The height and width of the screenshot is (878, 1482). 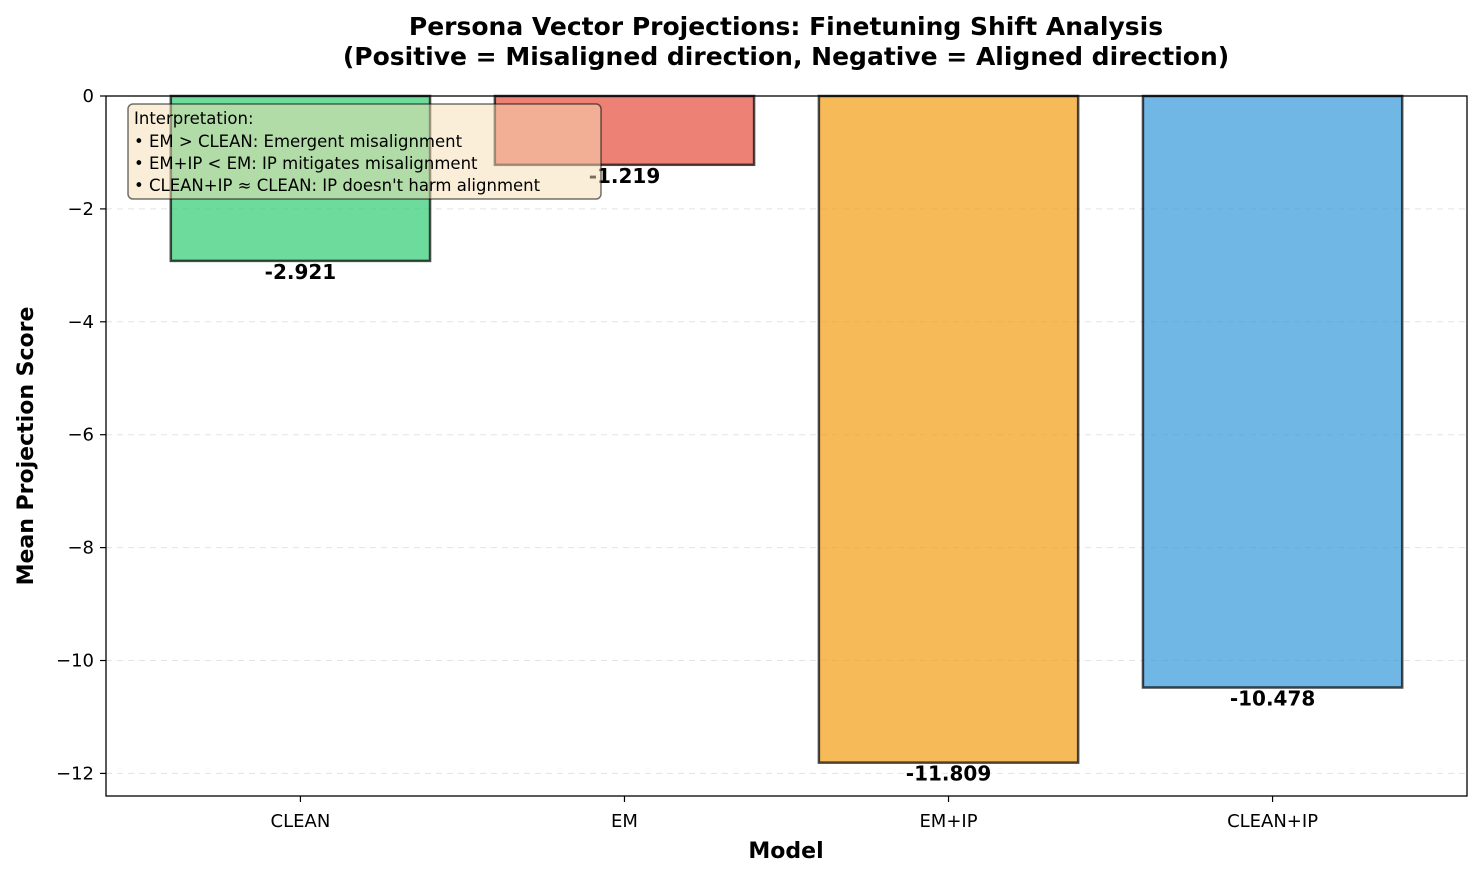 What do you see at coordinates (75, 773) in the screenshot?
I see `y-tick-label: −12` at bounding box center [75, 773].